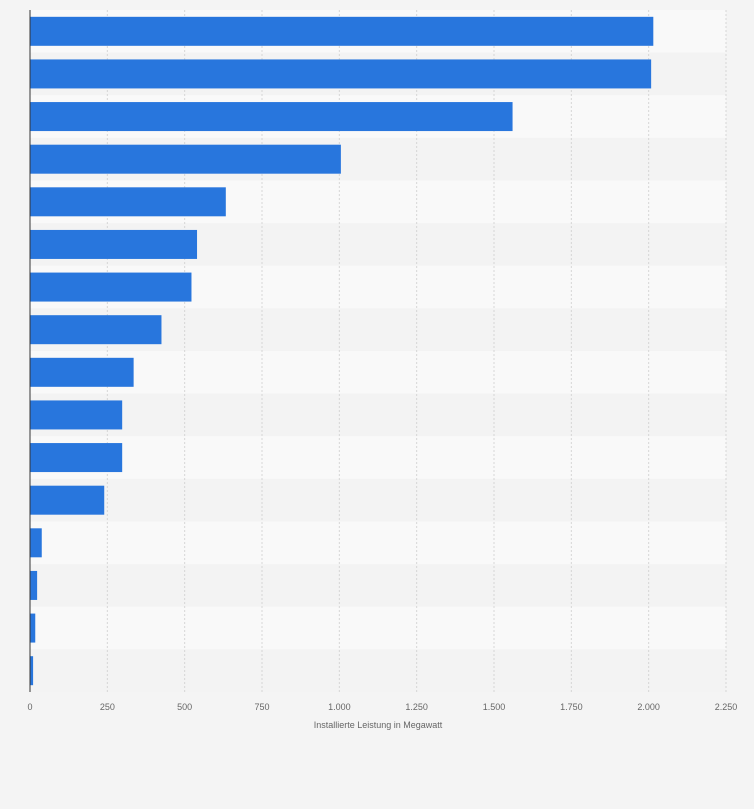 Image resolution: width=754 pixels, height=809 pixels. What do you see at coordinates (571, 707) in the screenshot?
I see `x-tick-label: 1.750` at bounding box center [571, 707].